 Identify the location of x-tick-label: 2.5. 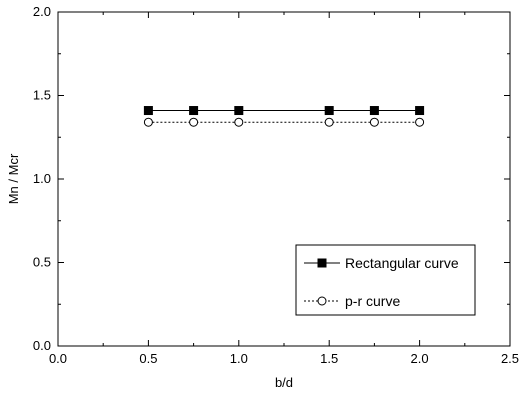
(510, 358).